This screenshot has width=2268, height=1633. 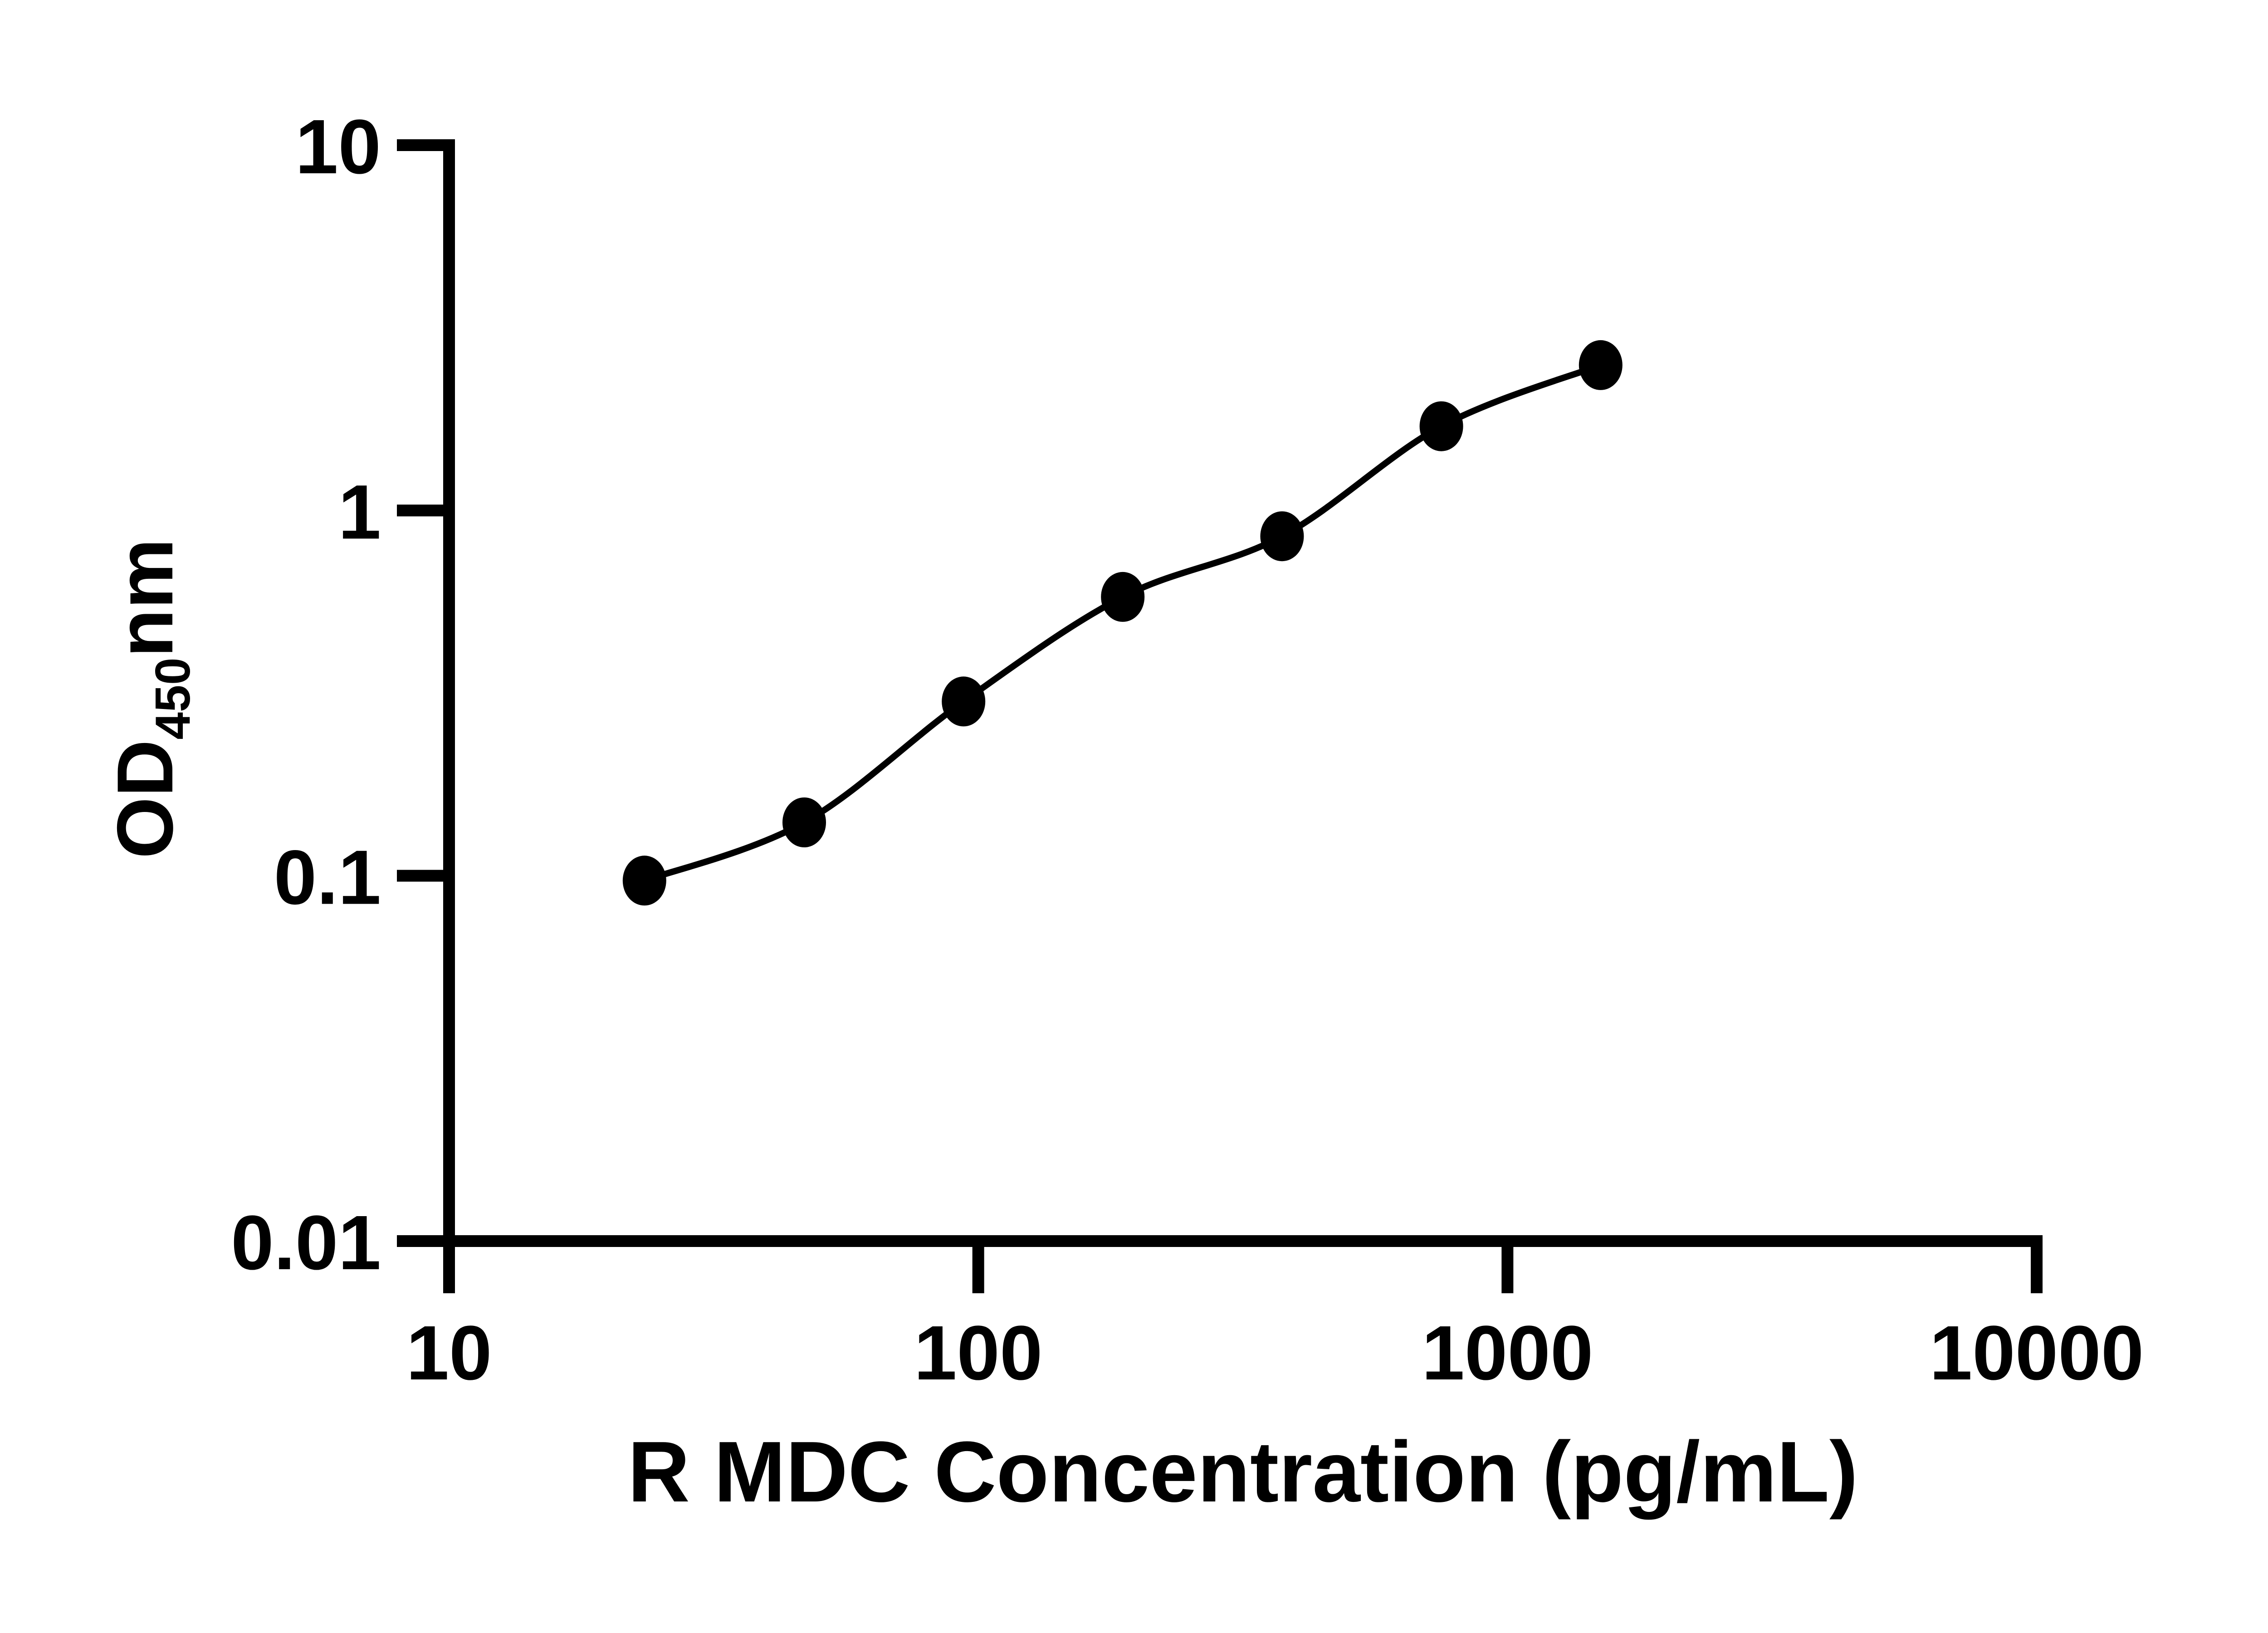 What do you see at coordinates (1243, 1472) in the screenshot?
I see `x-axis-title: R MDC Concentration (pg/mL)` at bounding box center [1243, 1472].